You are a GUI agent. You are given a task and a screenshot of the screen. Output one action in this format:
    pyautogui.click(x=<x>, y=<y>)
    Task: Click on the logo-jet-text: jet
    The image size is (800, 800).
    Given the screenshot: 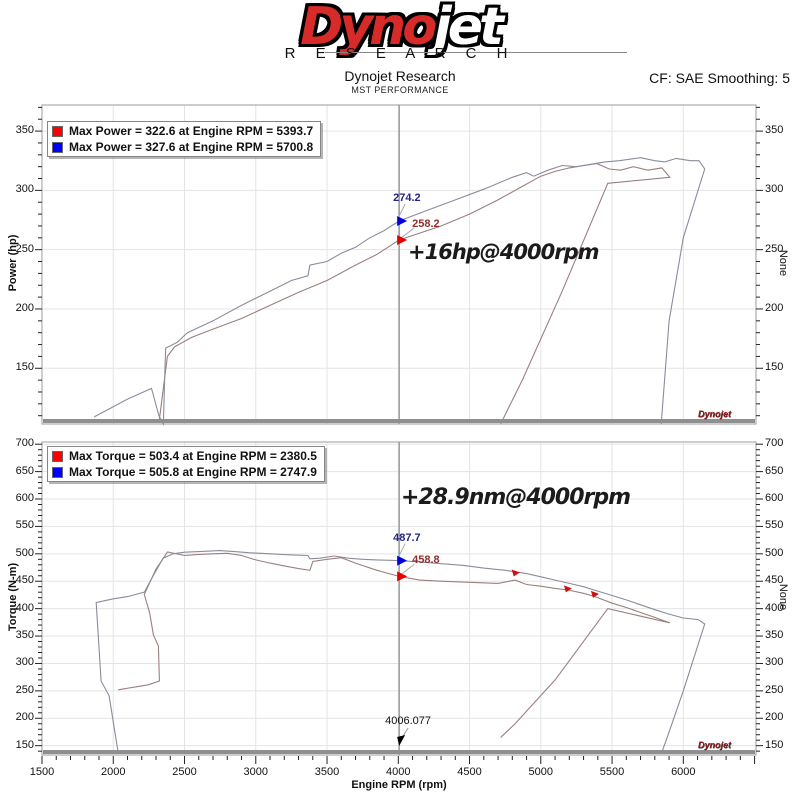 What is the action you would take?
    pyautogui.click(x=468, y=28)
    